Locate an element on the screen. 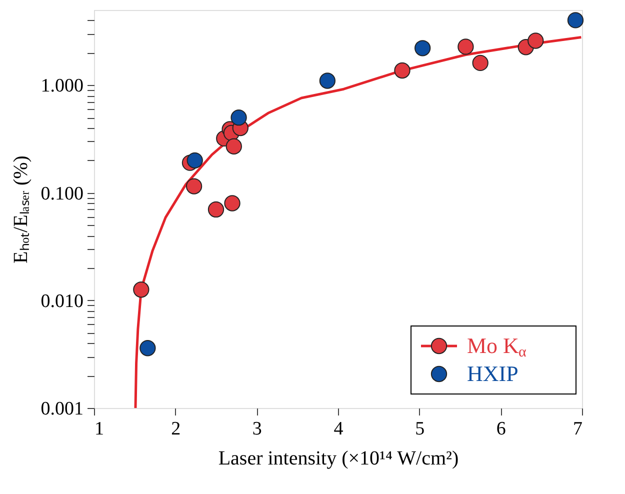 Image resolution: width=625 pixels, height=494 pixels. x-axis-title: Laser intensity (×10¹⁴ W/cm²) is located at coordinates (338, 459).